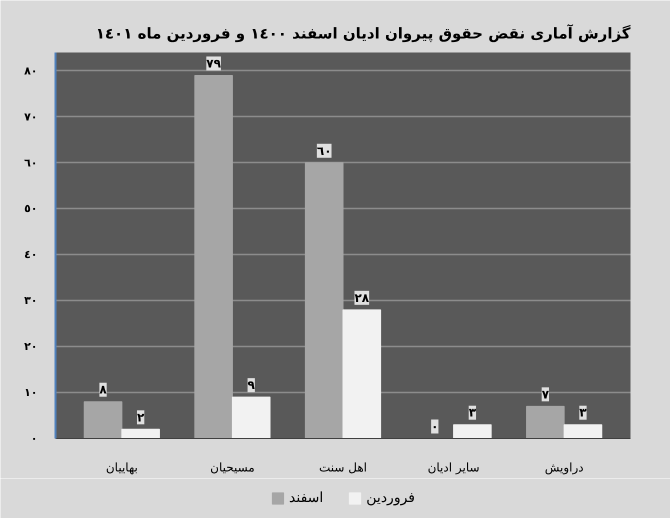  What do you see at coordinates (31, 71) in the screenshot?
I see `y-tick-label: ٨٠` at bounding box center [31, 71].